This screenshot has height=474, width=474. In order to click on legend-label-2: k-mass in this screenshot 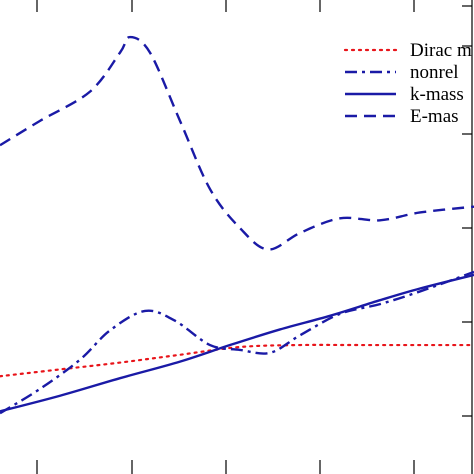, I will do `click(437, 94)`.